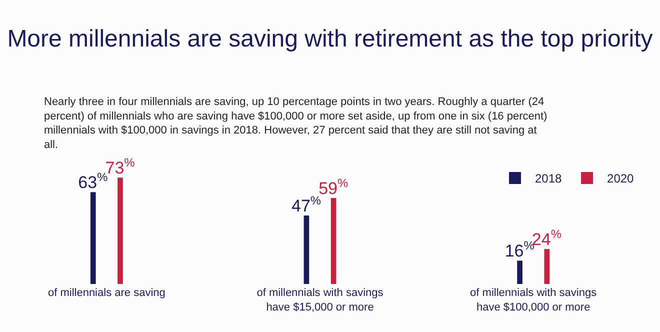 Image resolution: width=660 pixels, height=332 pixels. What do you see at coordinates (93, 181) in the screenshot?
I see `data-label: 63$^{%}$` at bounding box center [93, 181].